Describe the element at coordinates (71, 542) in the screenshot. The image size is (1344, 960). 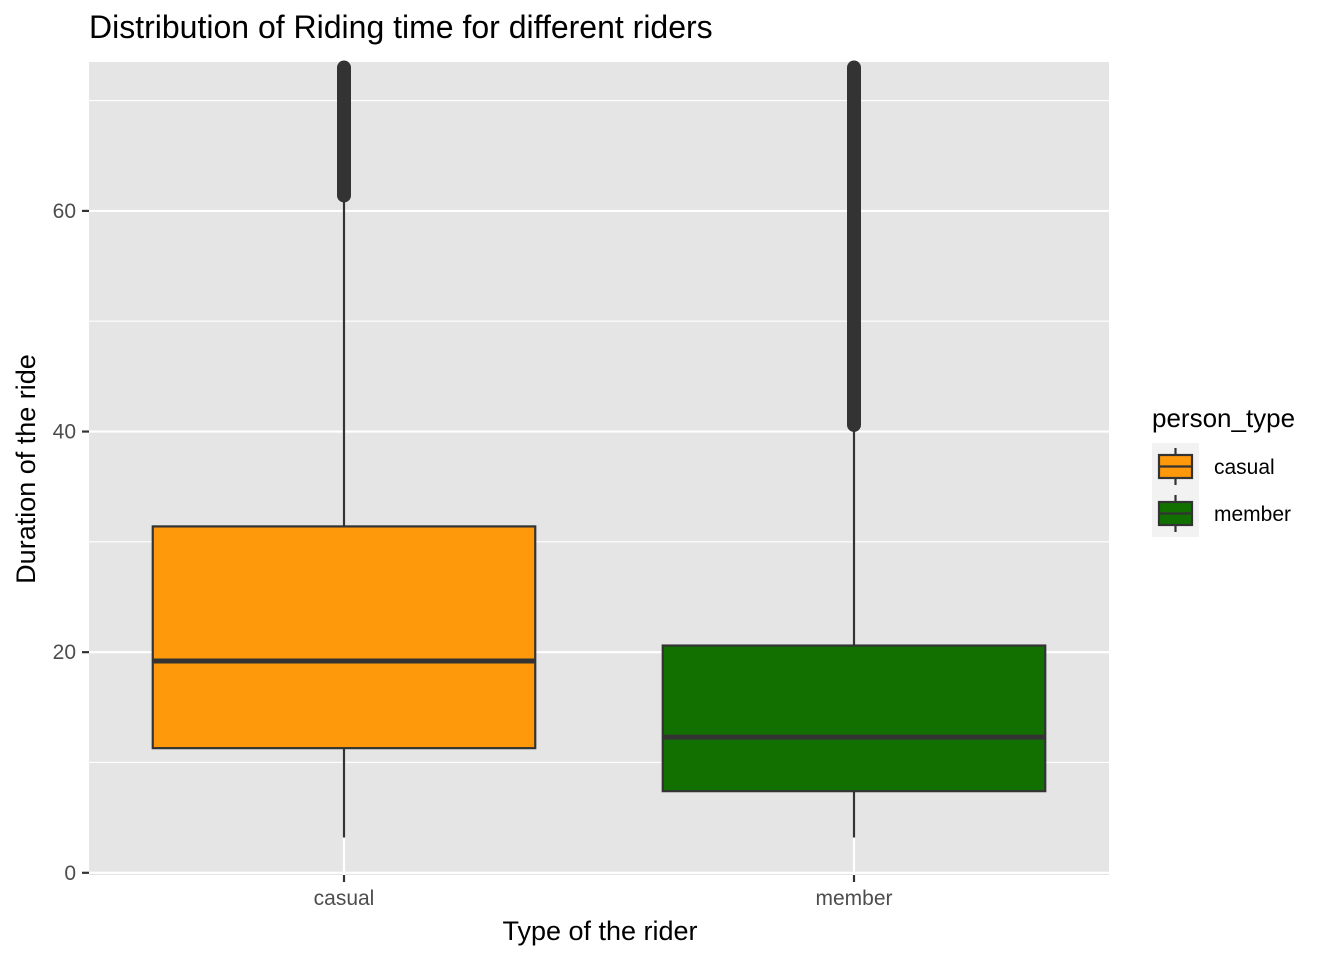
I see `y-axis: 0 20 40 60` at that location.